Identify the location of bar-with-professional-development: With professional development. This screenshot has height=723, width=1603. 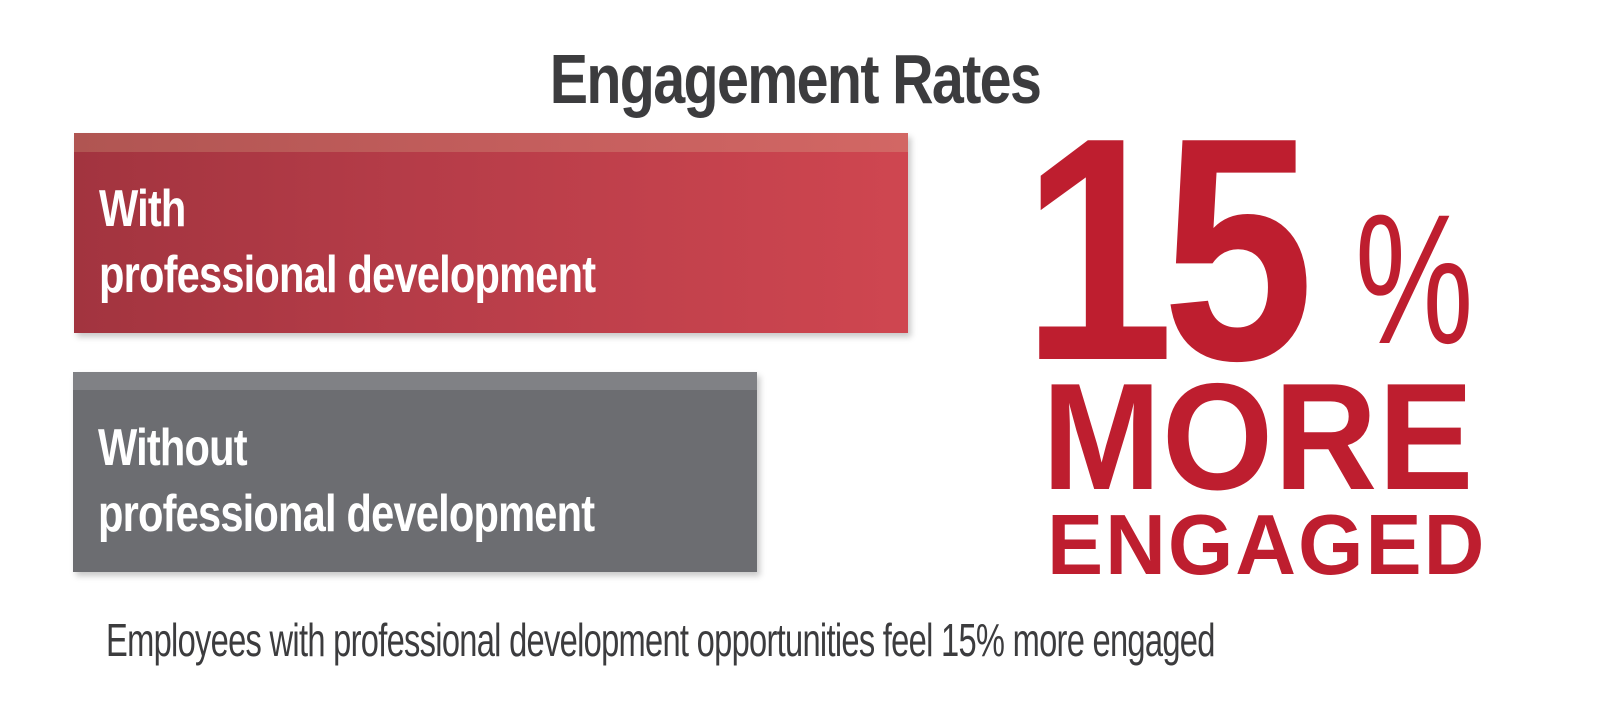
(491, 233).